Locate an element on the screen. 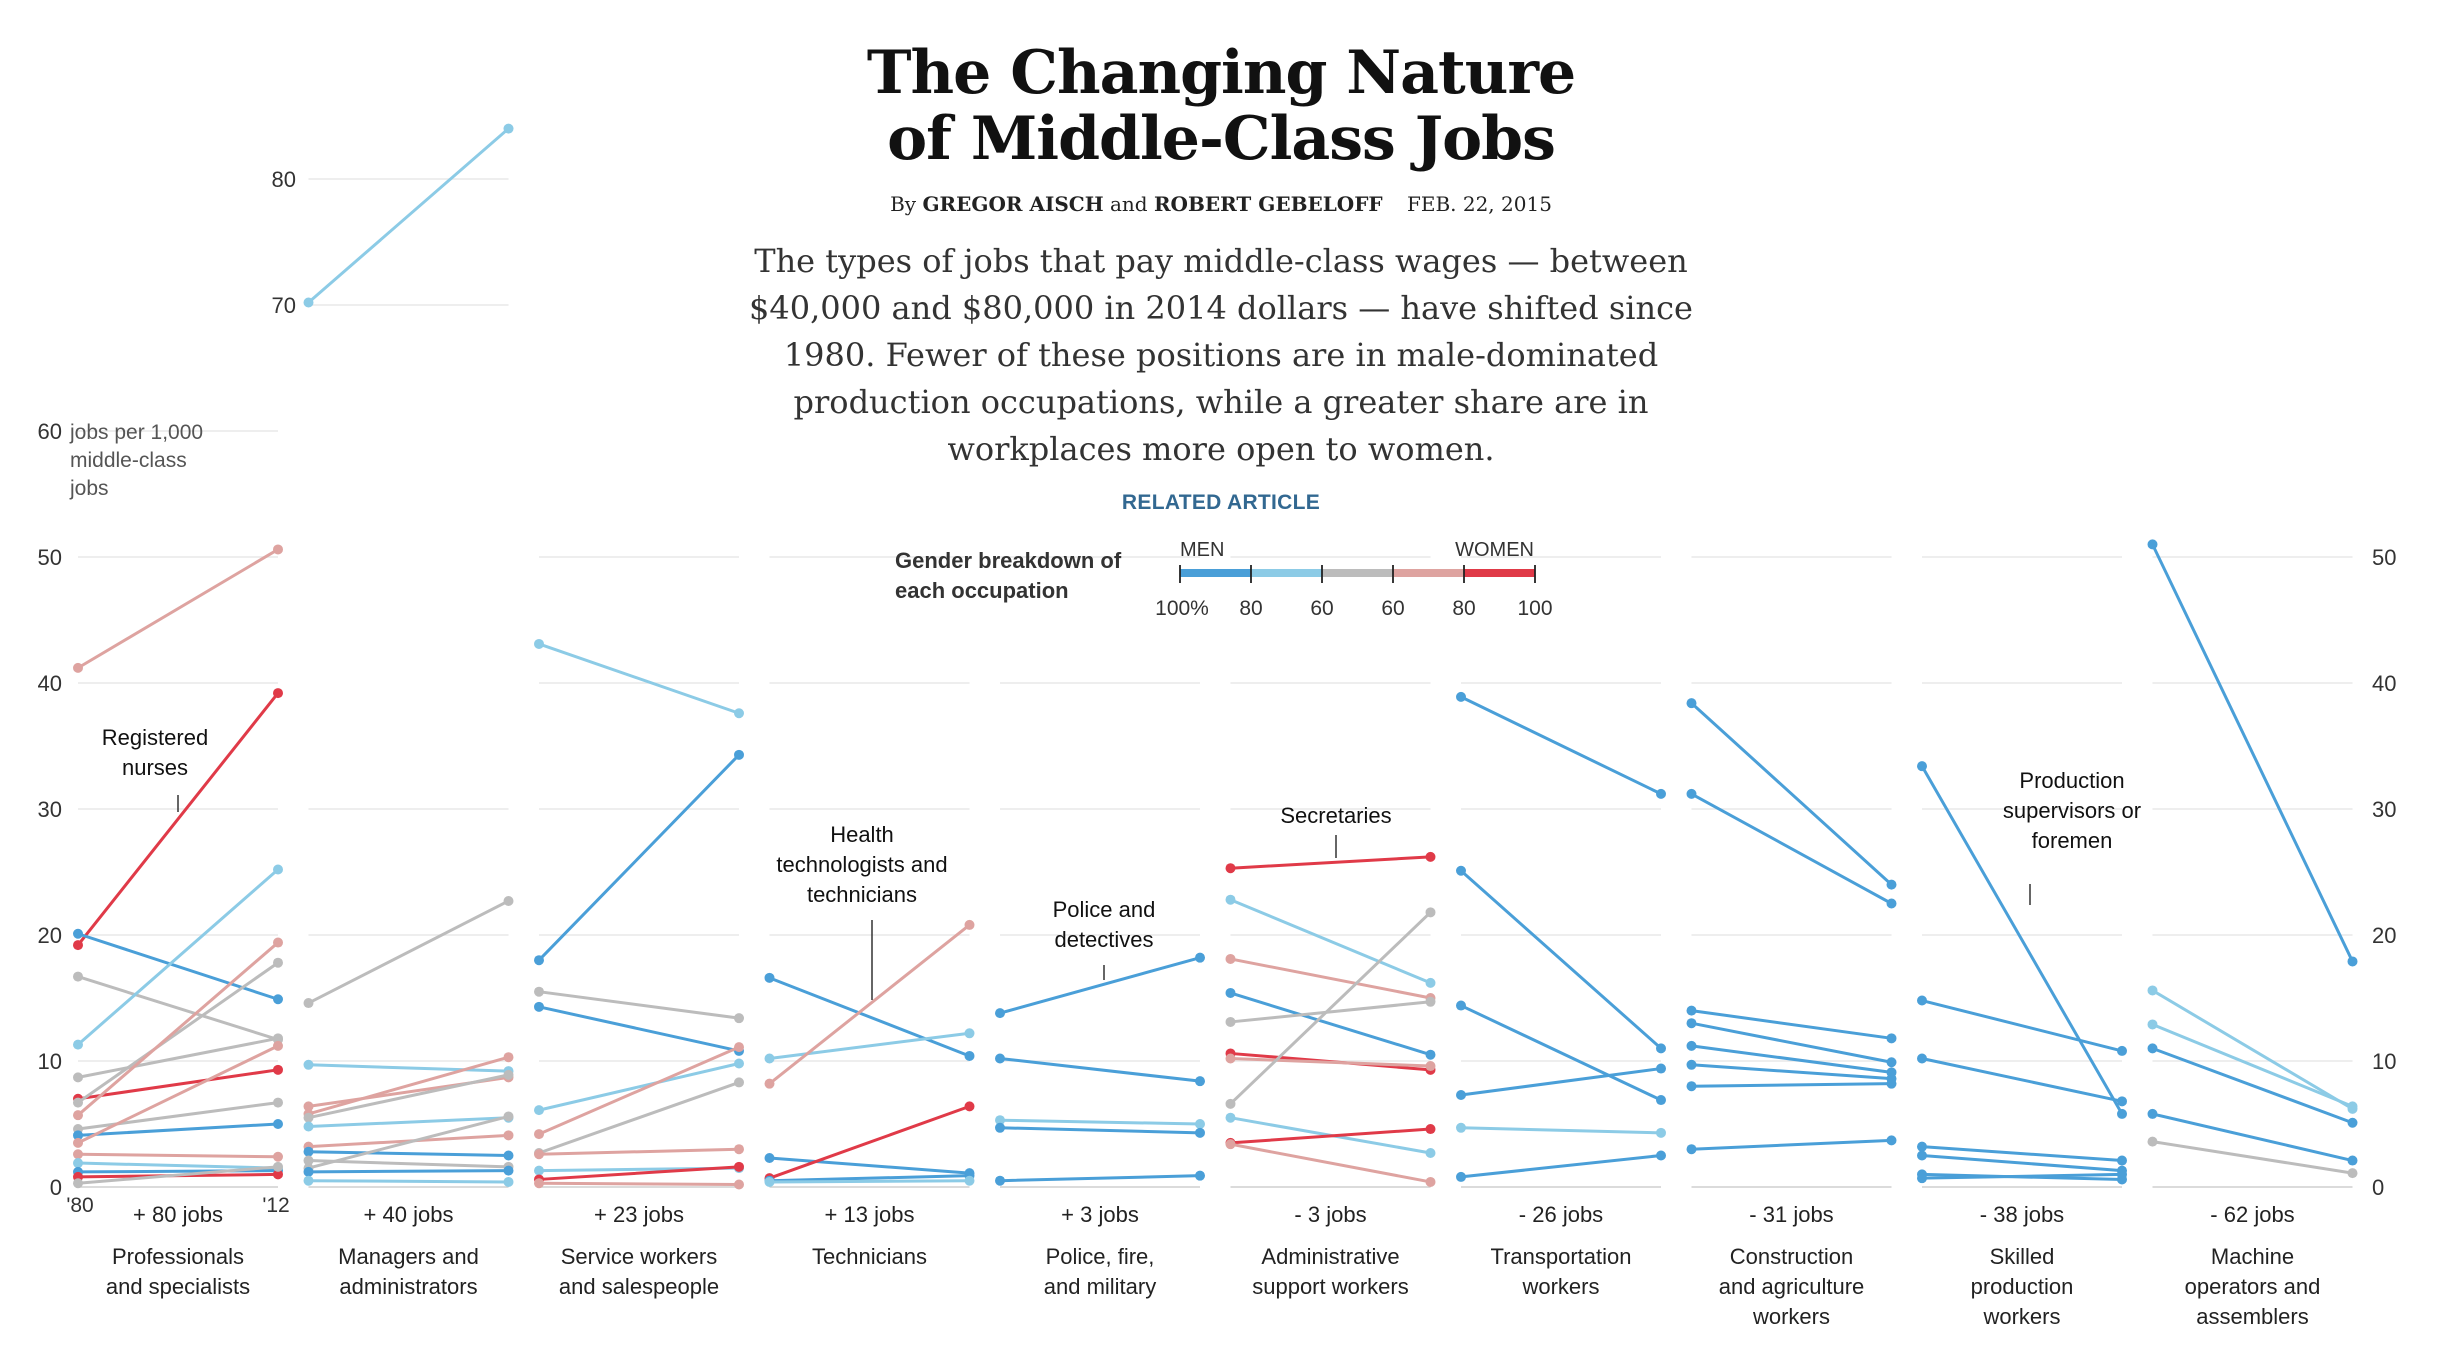 Image resolution: width=2442 pixels, height=1346 pixels. y-tick-label-left: 40 is located at coordinates (50, 683).